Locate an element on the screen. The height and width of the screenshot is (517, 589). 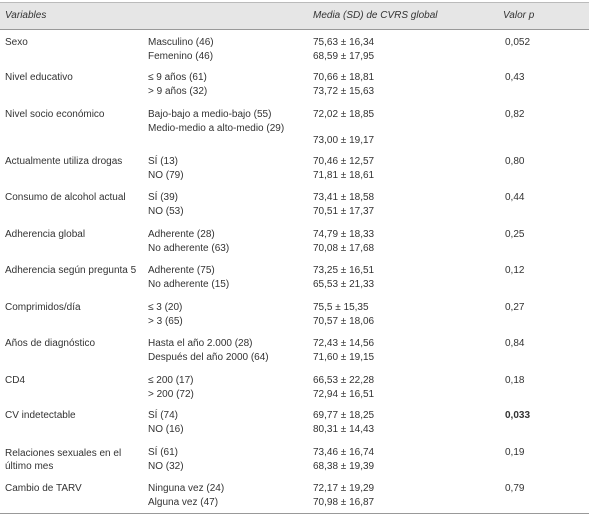
category: No adherente (15) is located at coordinates (189, 284).